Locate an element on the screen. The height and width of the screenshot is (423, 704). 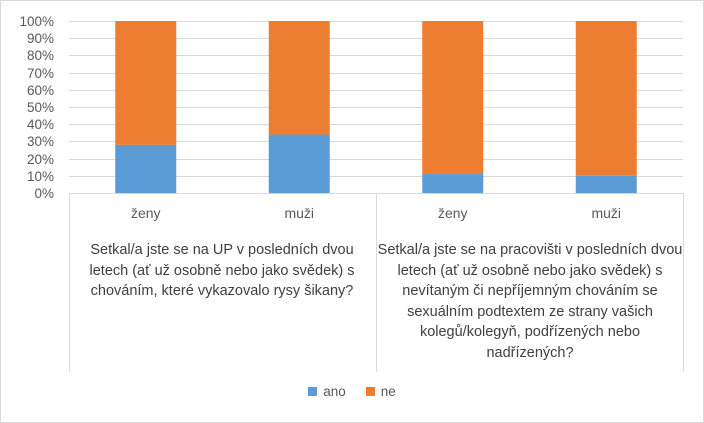
y-tick-label: 80% is located at coordinates (40, 55).